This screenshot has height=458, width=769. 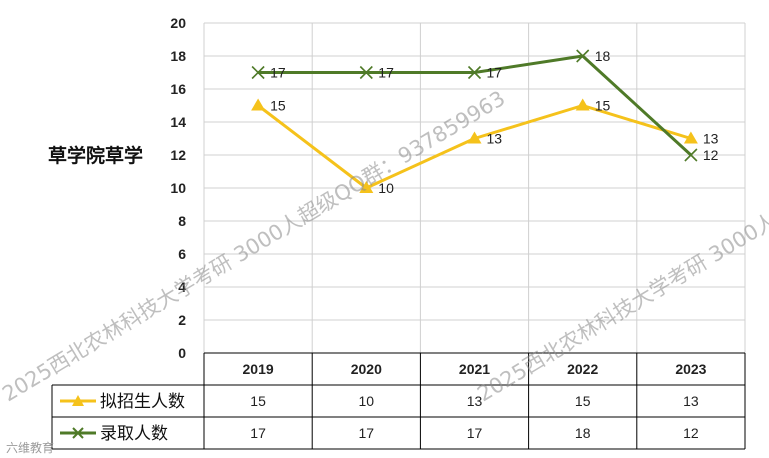 What do you see at coordinates (366, 369) in the screenshot?
I see `x-category-label: 2020` at bounding box center [366, 369].